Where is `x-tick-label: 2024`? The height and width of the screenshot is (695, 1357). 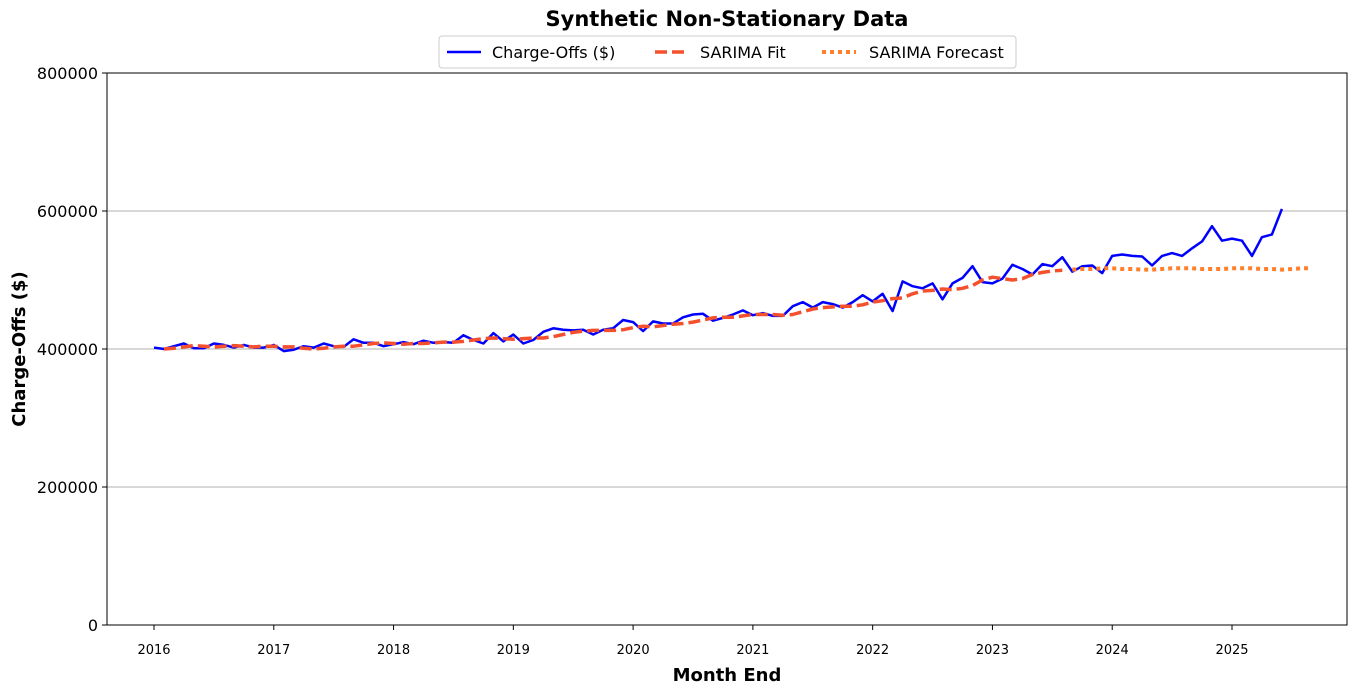
x-tick-label: 2024 is located at coordinates (1112, 650).